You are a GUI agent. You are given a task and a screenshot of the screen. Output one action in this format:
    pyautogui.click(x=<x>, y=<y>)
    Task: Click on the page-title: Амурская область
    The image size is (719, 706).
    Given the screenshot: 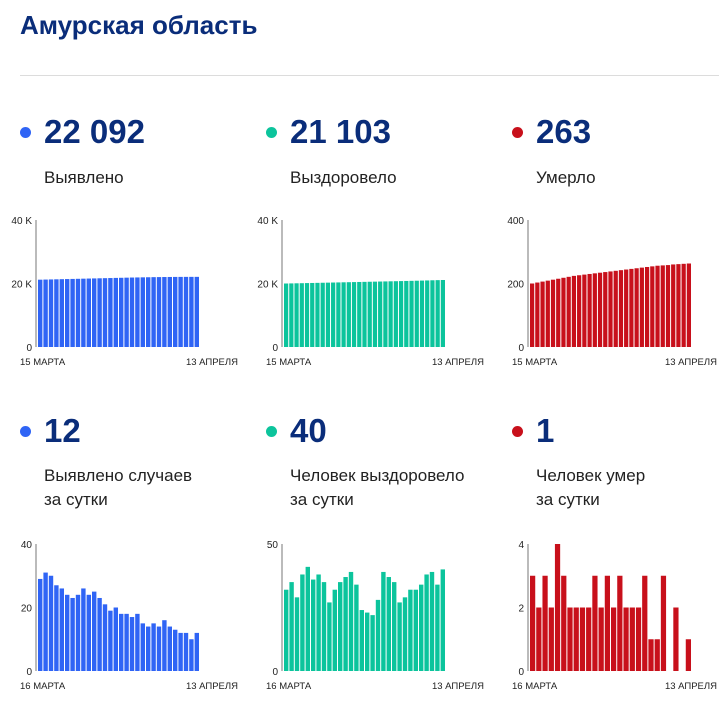 What is the action you would take?
    pyautogui.click(x=139, y=25)
    